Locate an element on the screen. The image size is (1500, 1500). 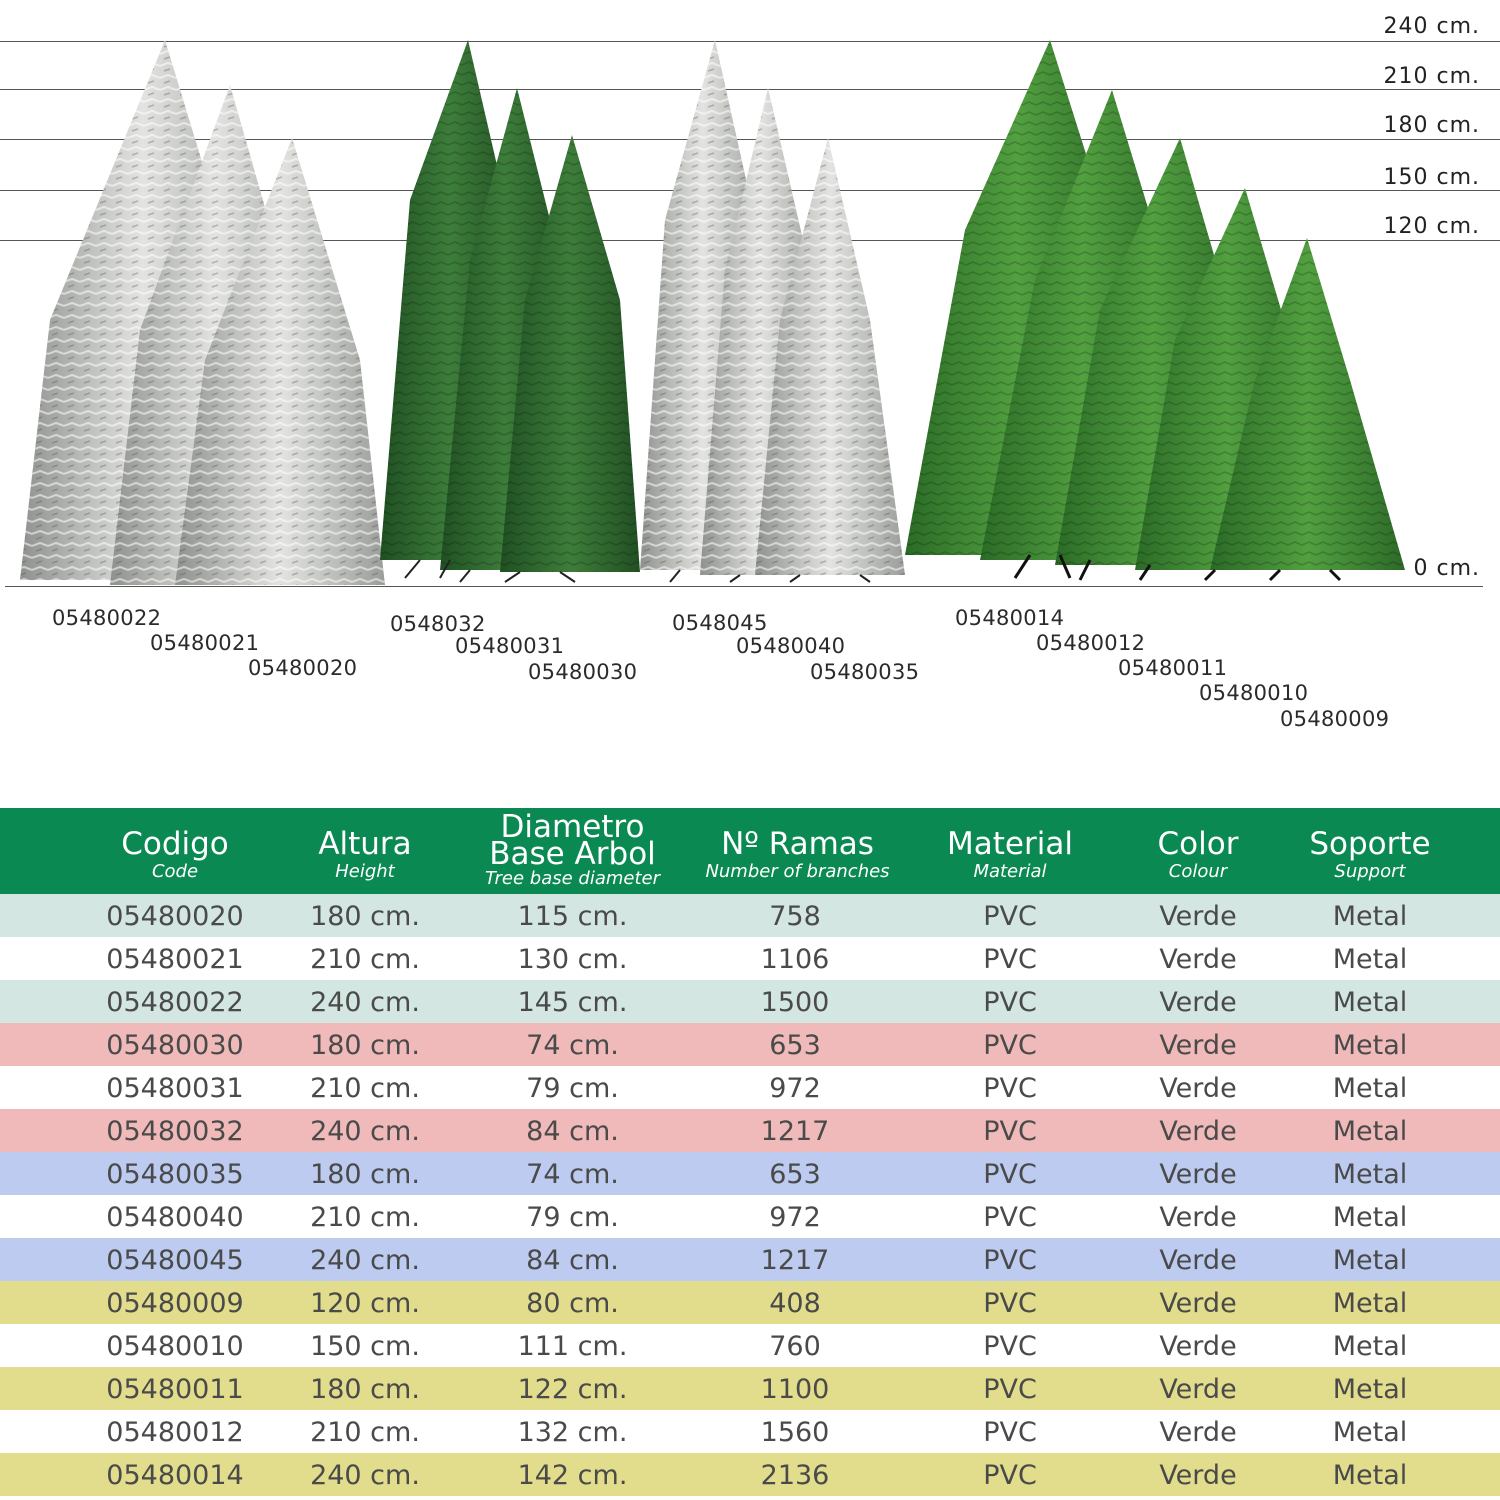
cell-code: 05480021 is located at coordinates (175, 959).